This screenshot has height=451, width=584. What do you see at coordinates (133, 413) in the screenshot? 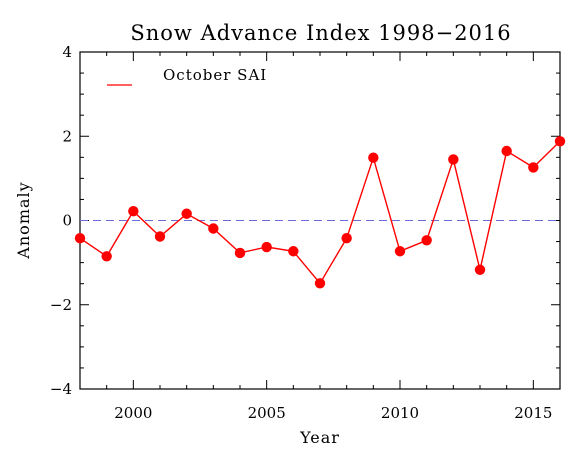
I see `x-tick-label: 2000` at bounding box center [133, 413].